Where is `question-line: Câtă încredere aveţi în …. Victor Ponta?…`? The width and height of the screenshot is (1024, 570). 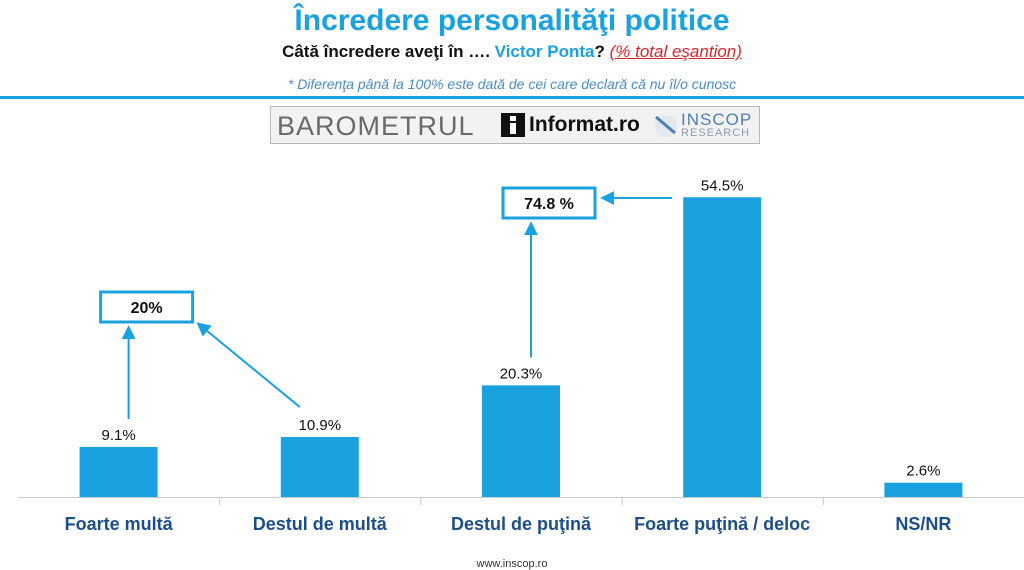
question-line: Câtă încredere aveţi în …. Victor Ponta?… is located at coordinates (512, 52).